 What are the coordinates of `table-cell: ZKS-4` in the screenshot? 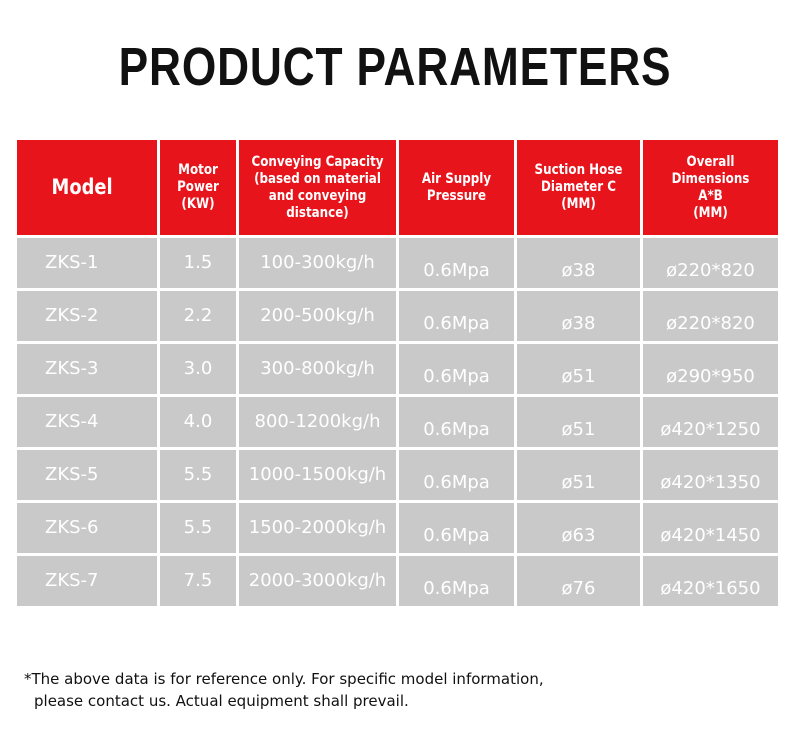 It's located at (87, 422).